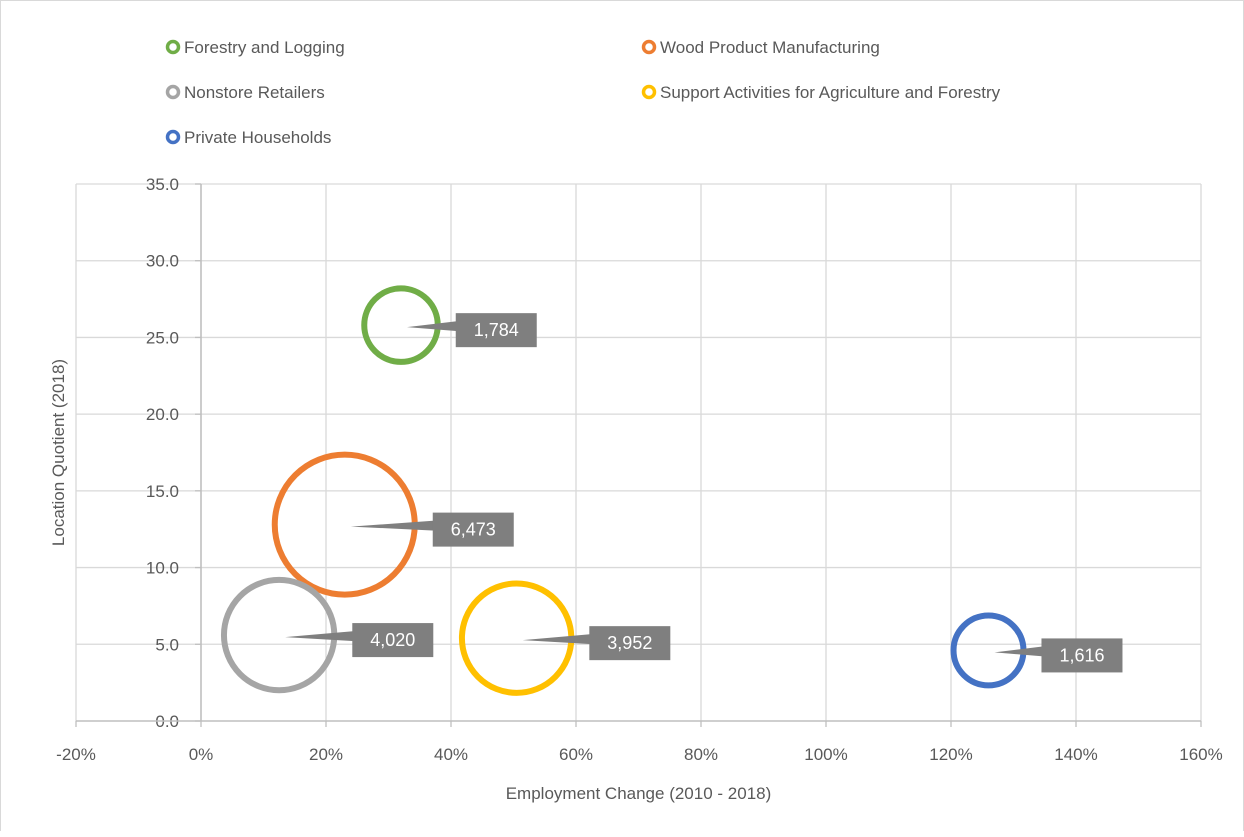 Image resolution: width=1244 pixels, height=837 pixels. What do you see at coordinates (639, 793) in the screenshot?
I see `x-axis-title: Employment Change (2010 - 2018)` at bounding box center [639, 793].